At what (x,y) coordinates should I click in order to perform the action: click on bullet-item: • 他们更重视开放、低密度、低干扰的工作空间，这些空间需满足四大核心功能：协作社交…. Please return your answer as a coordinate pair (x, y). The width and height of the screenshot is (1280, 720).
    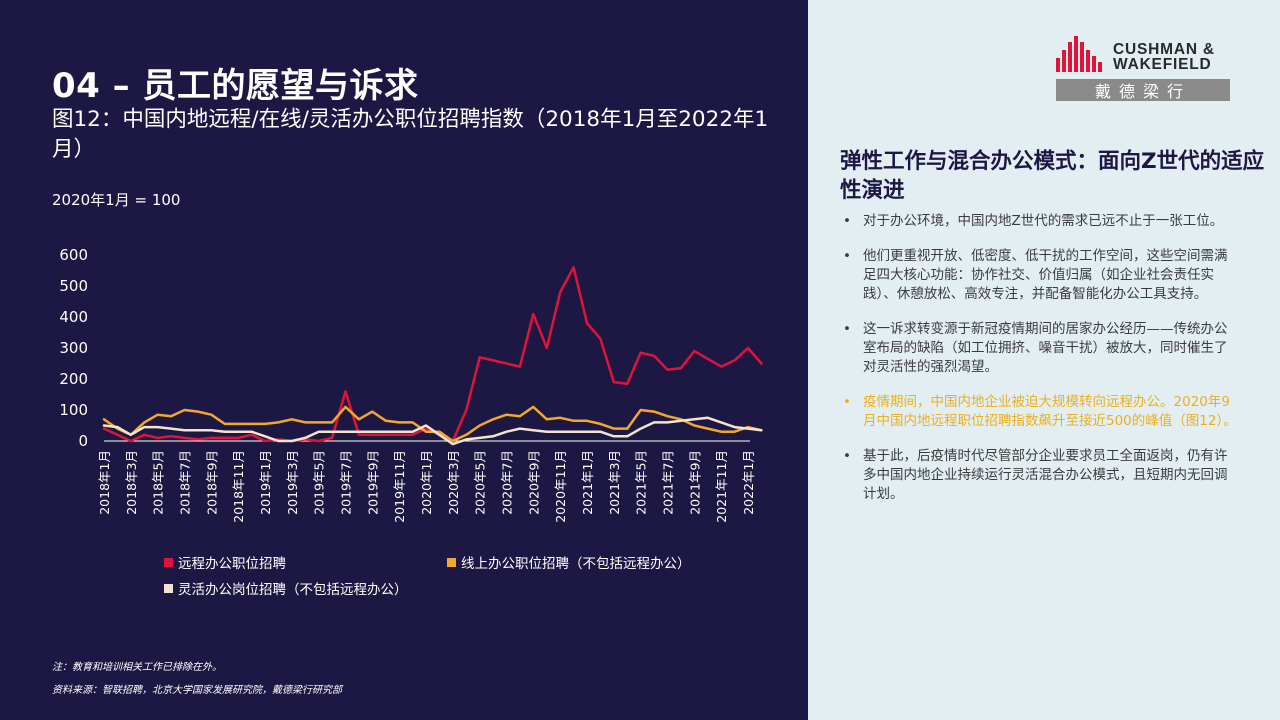
    Looking at the image, I should click on (1040, 275).